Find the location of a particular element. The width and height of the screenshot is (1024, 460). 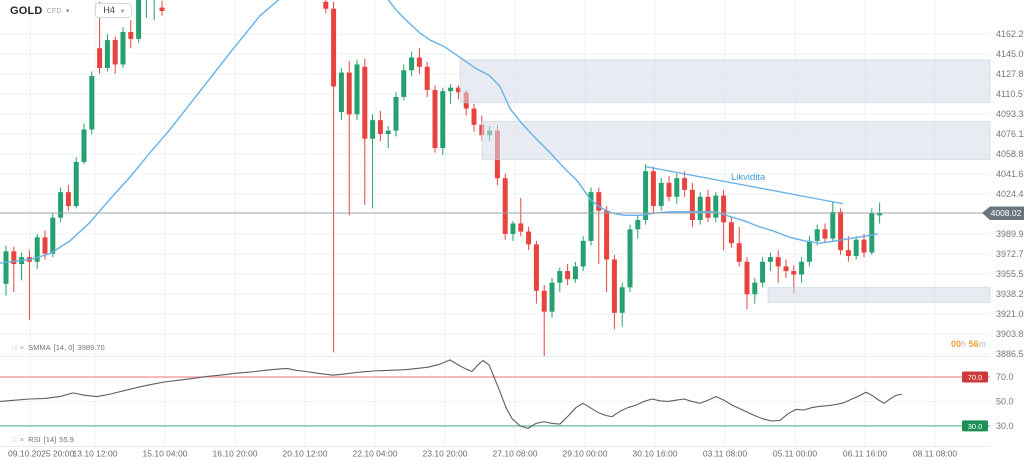

timeframe-dropdown: H4 ▾ is located at coordinates (114, 10).